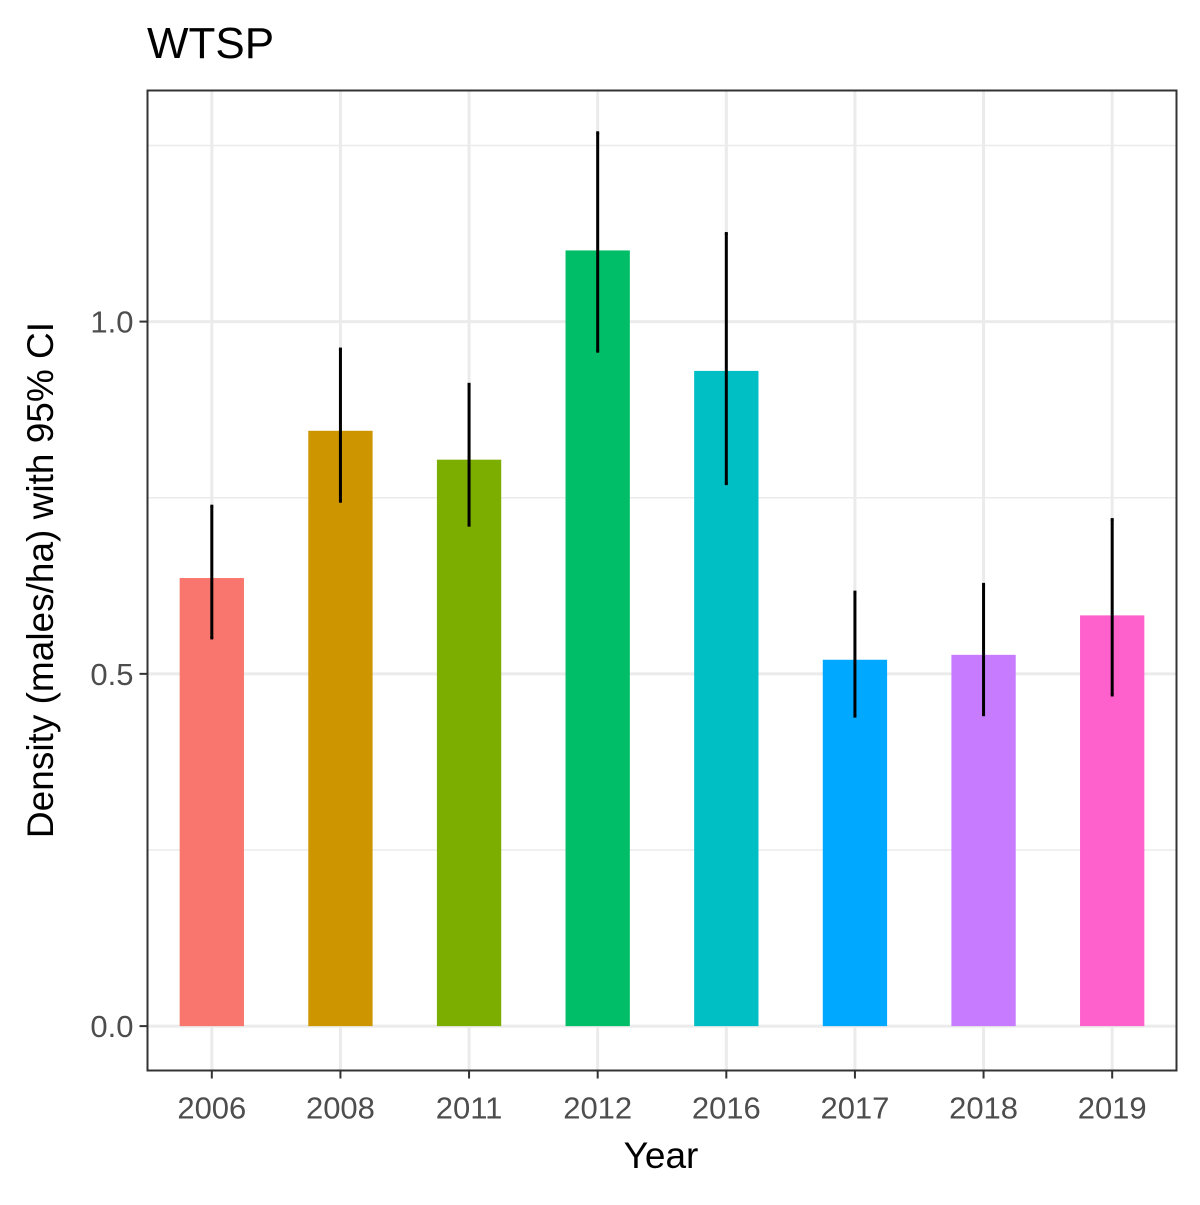 The height and width of the screenshot is (1205, 1200). Describe the element at coordinates (111, 1026) in the screenshot. I see `y-tick-label: 0.0` at that location.